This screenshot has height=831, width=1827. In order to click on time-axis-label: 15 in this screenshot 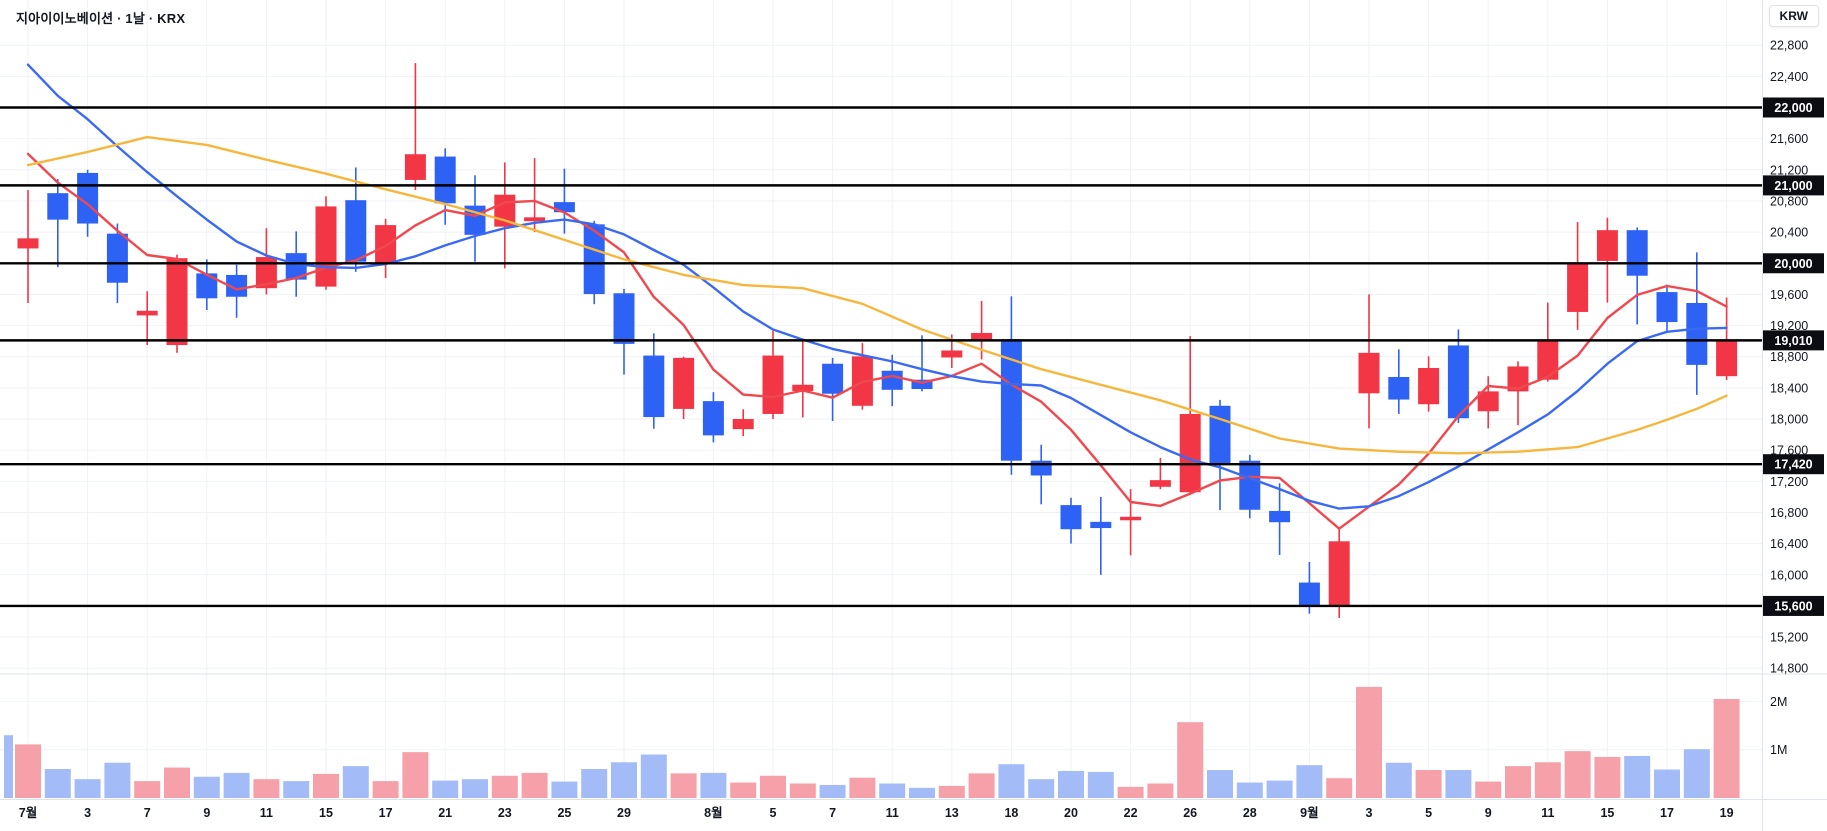, I will do `click(1607, 813)`.